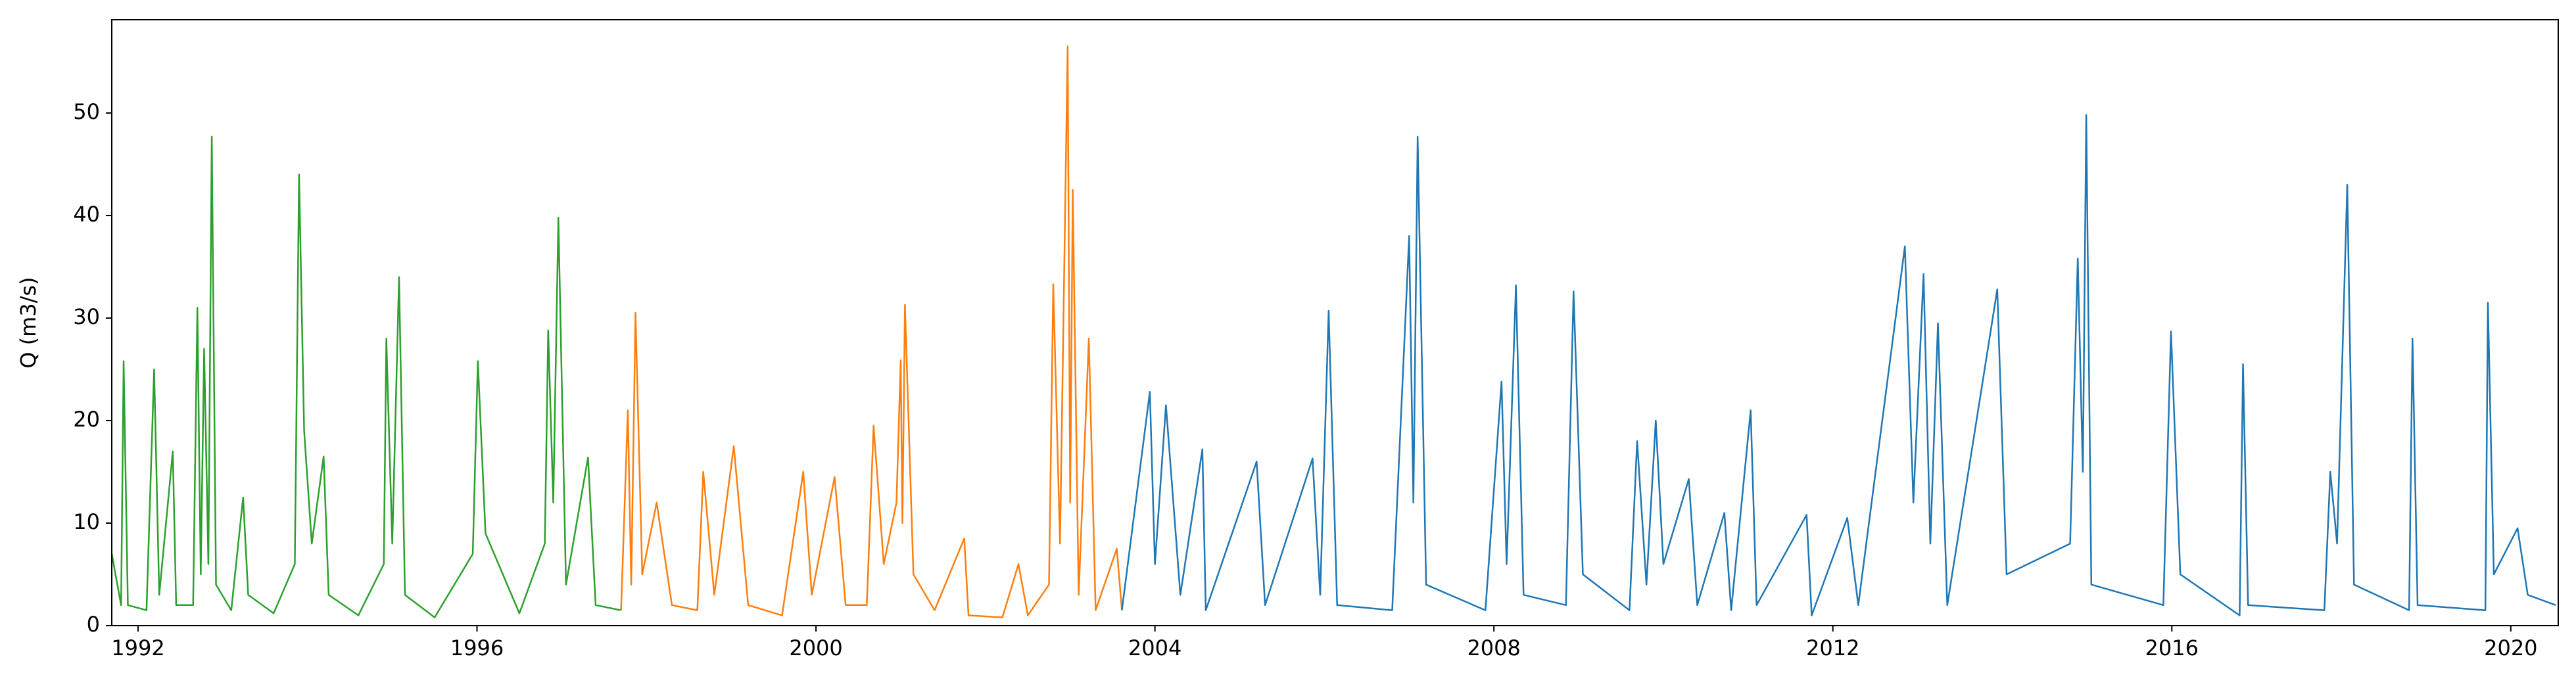  Describe the element at coordinates (138, 647) in the screenshot. I see `x-tick-label: 1992` at that location.